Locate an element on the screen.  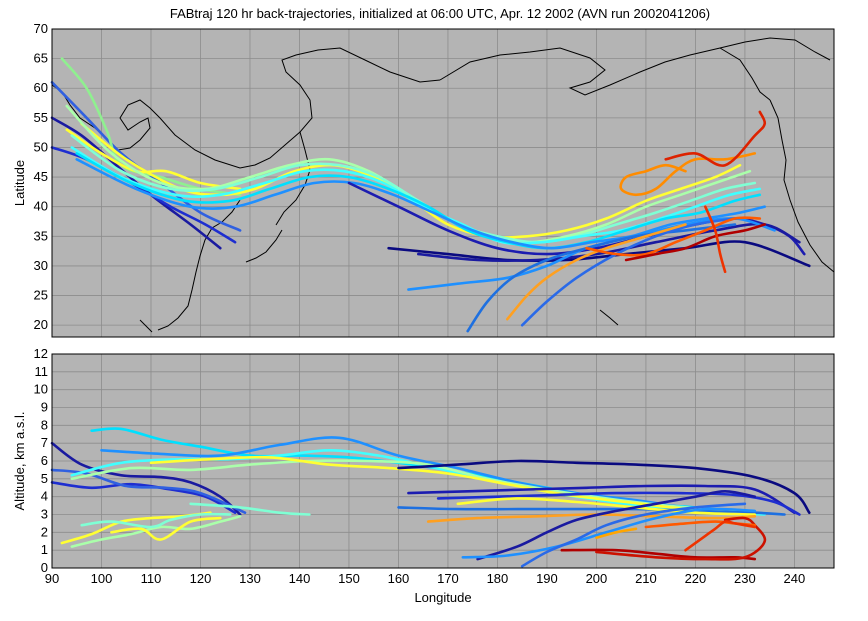
ytick-label: 30 is located at coordinates (41, 265).